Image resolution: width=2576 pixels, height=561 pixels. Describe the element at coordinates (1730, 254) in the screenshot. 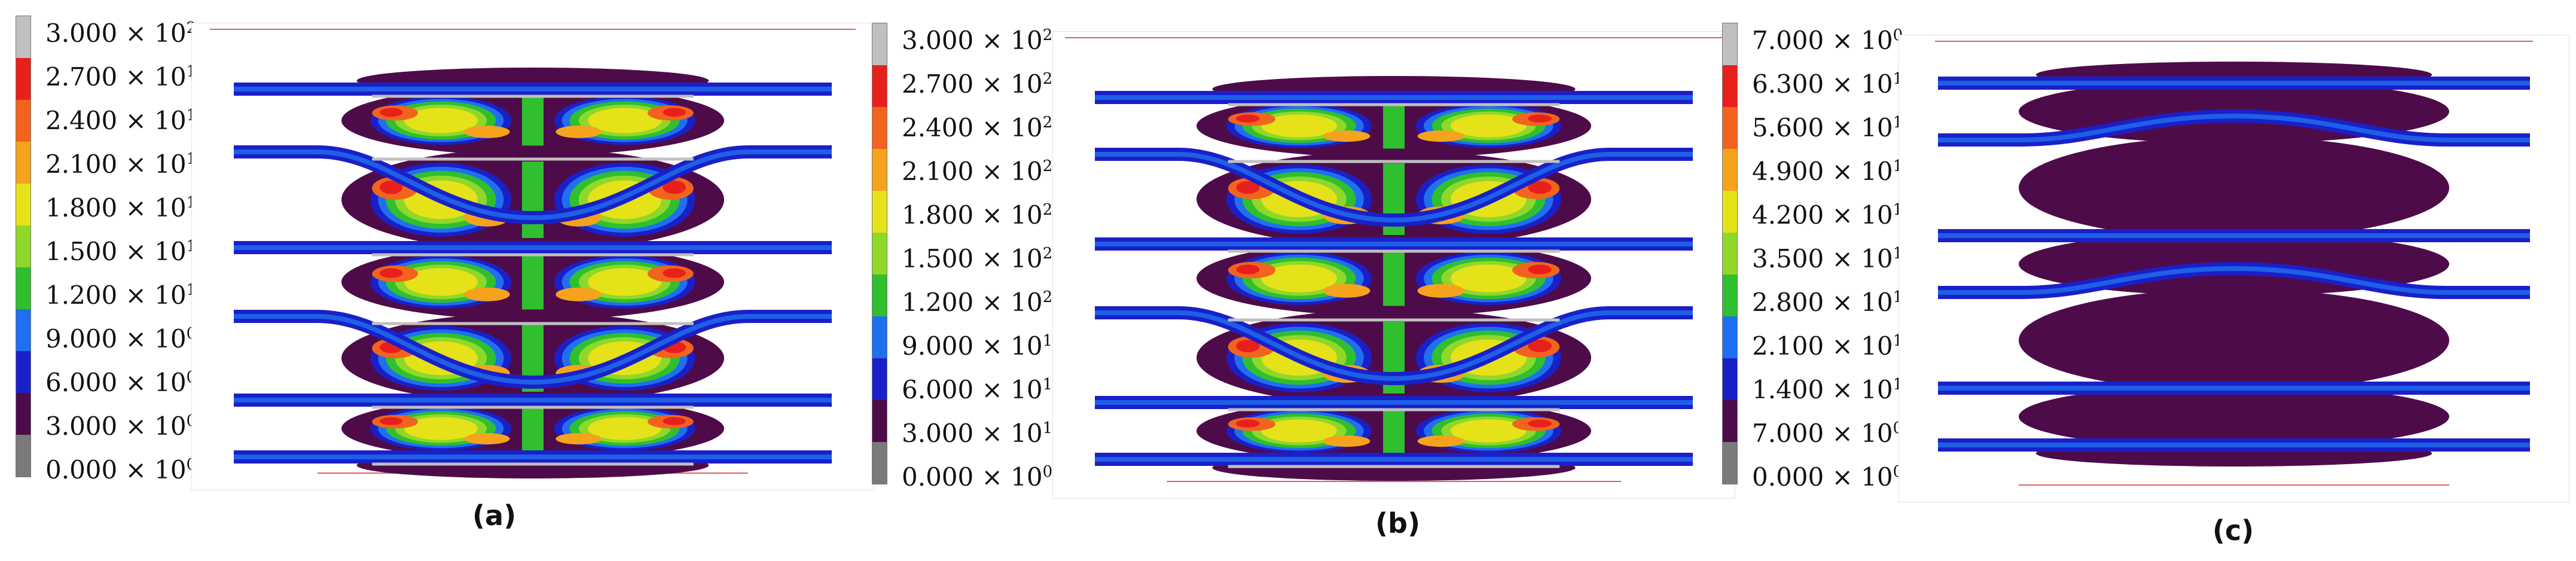

I see `colorbar-c` at that location.